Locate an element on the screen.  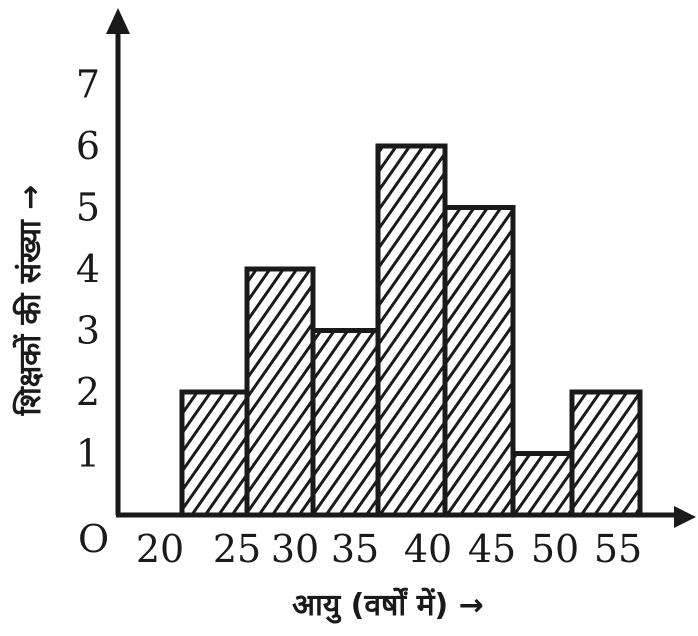
y-tick-labels: 1 2 3 4 5 6 7 is located at coordinates (88, 269).